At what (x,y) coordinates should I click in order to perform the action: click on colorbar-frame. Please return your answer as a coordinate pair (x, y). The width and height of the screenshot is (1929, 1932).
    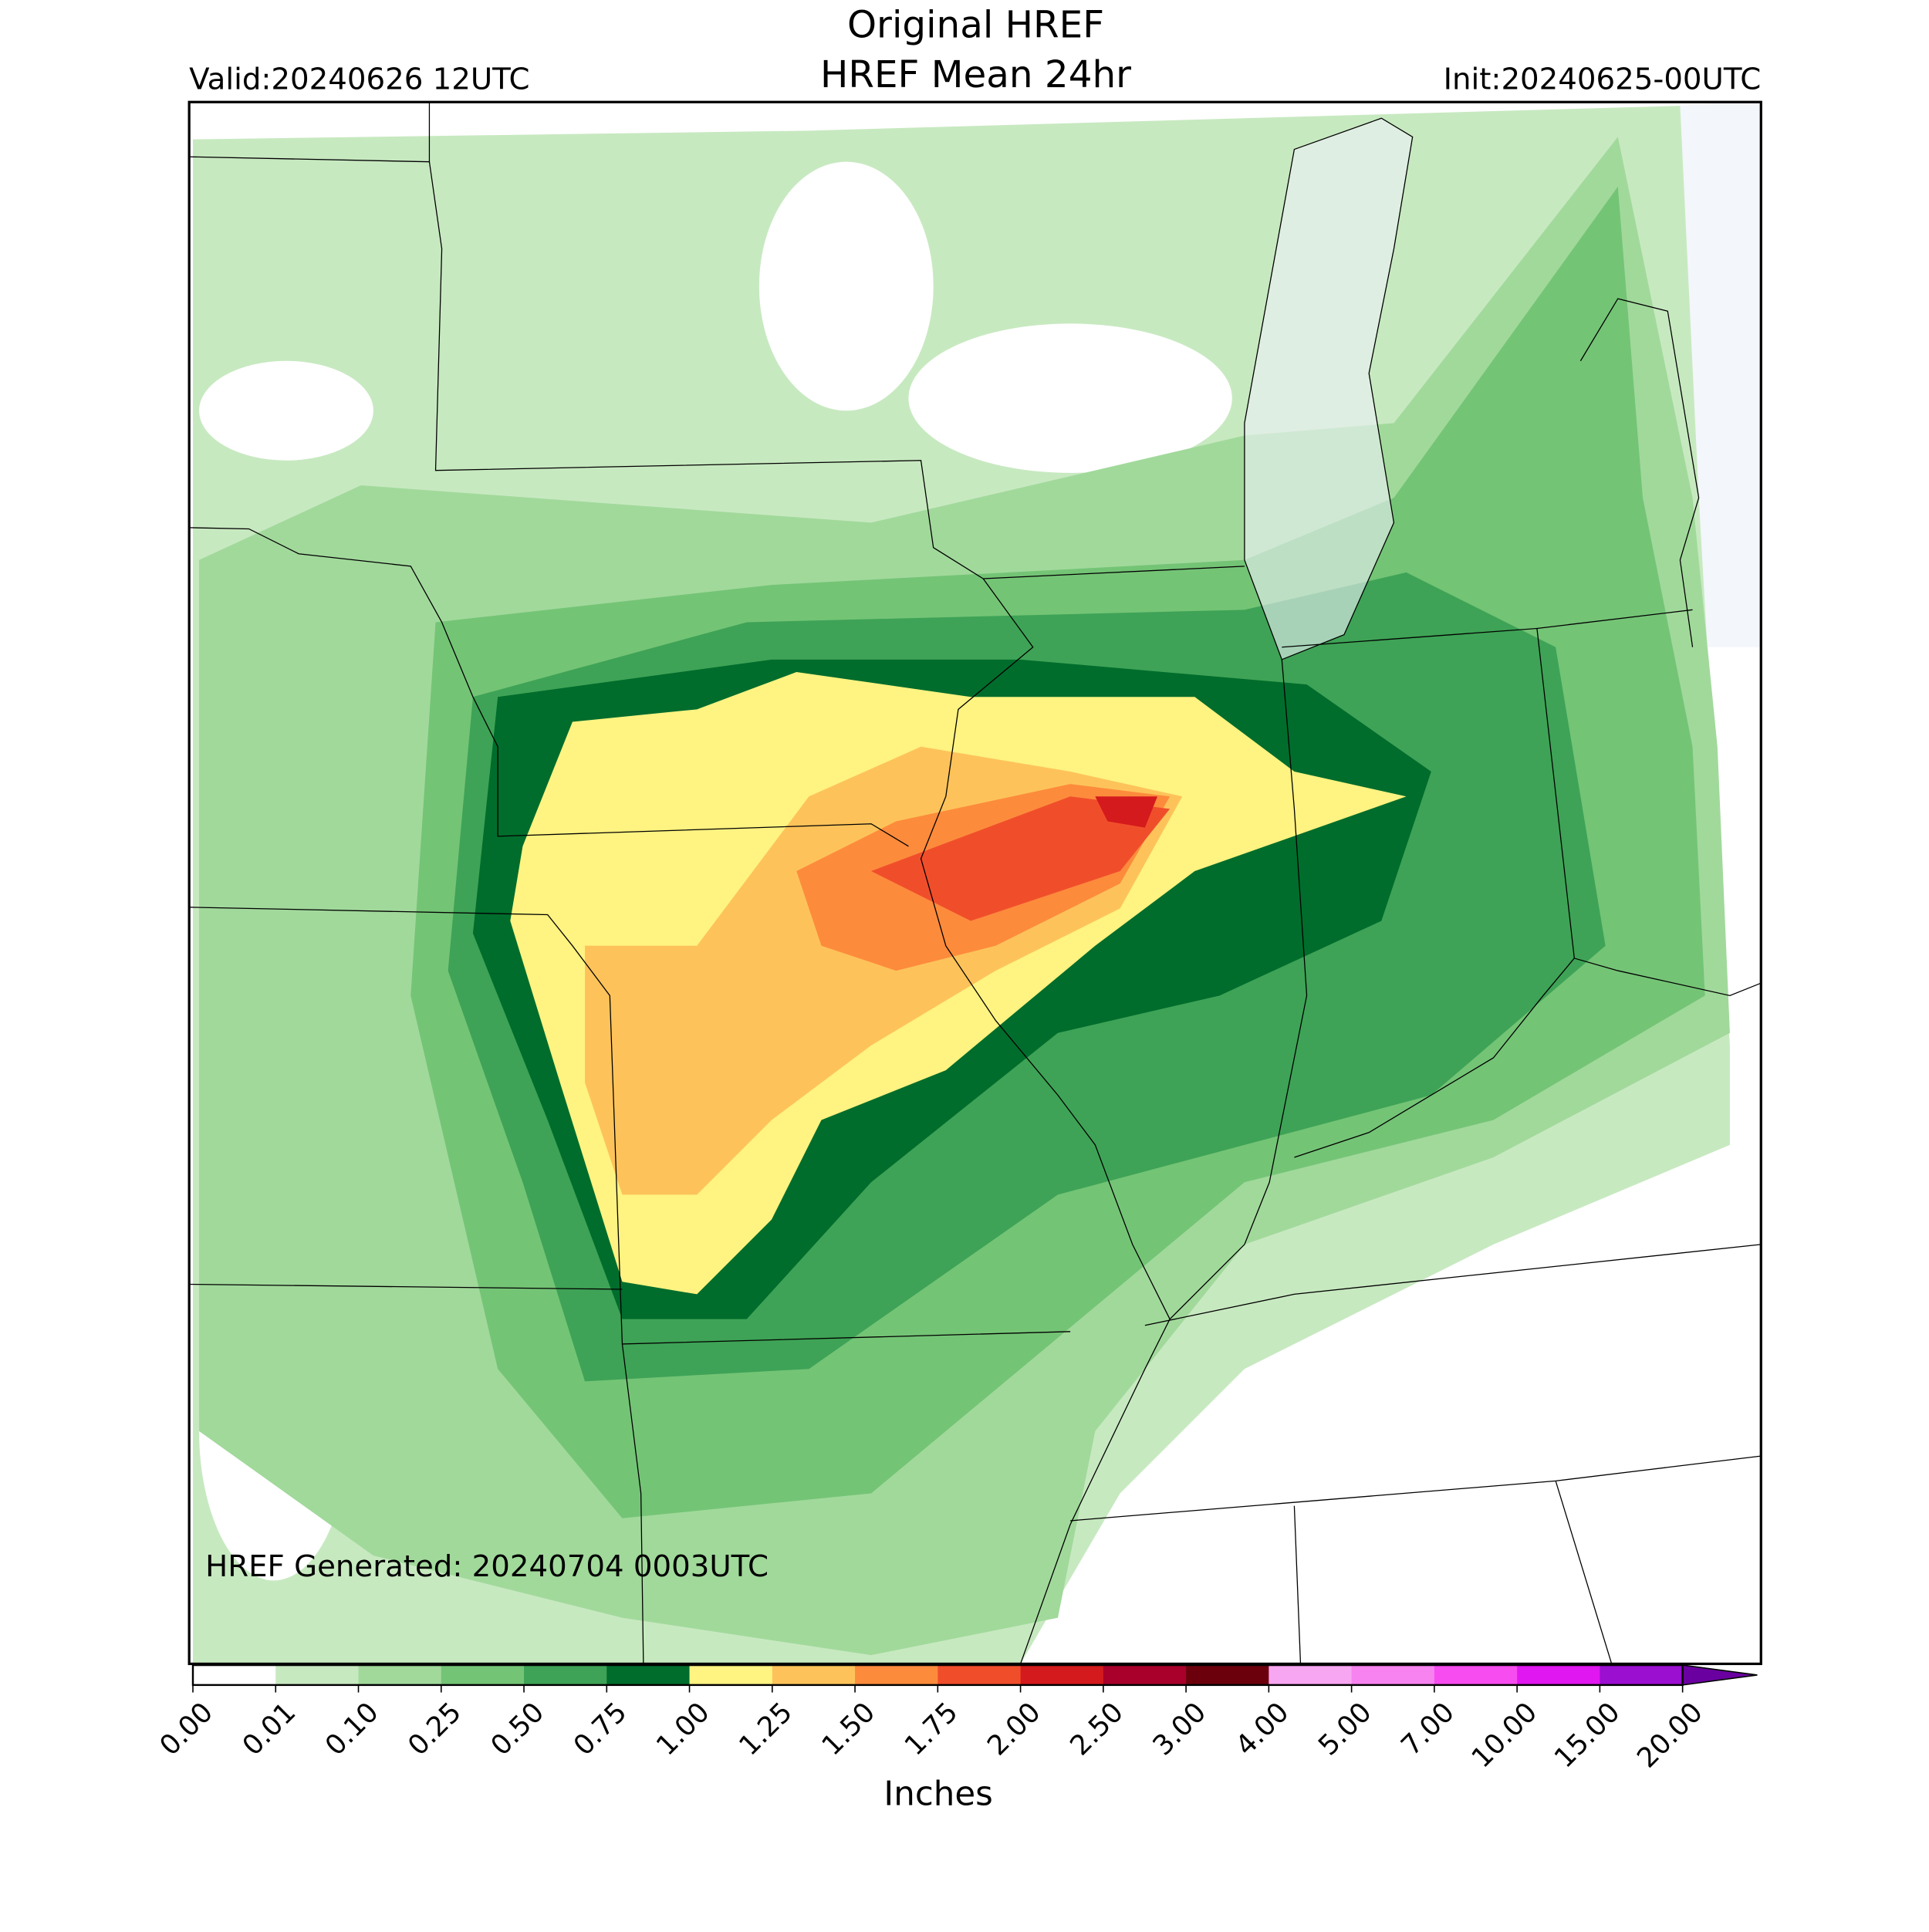
    Looking at the image, I should click on (937, 1675).